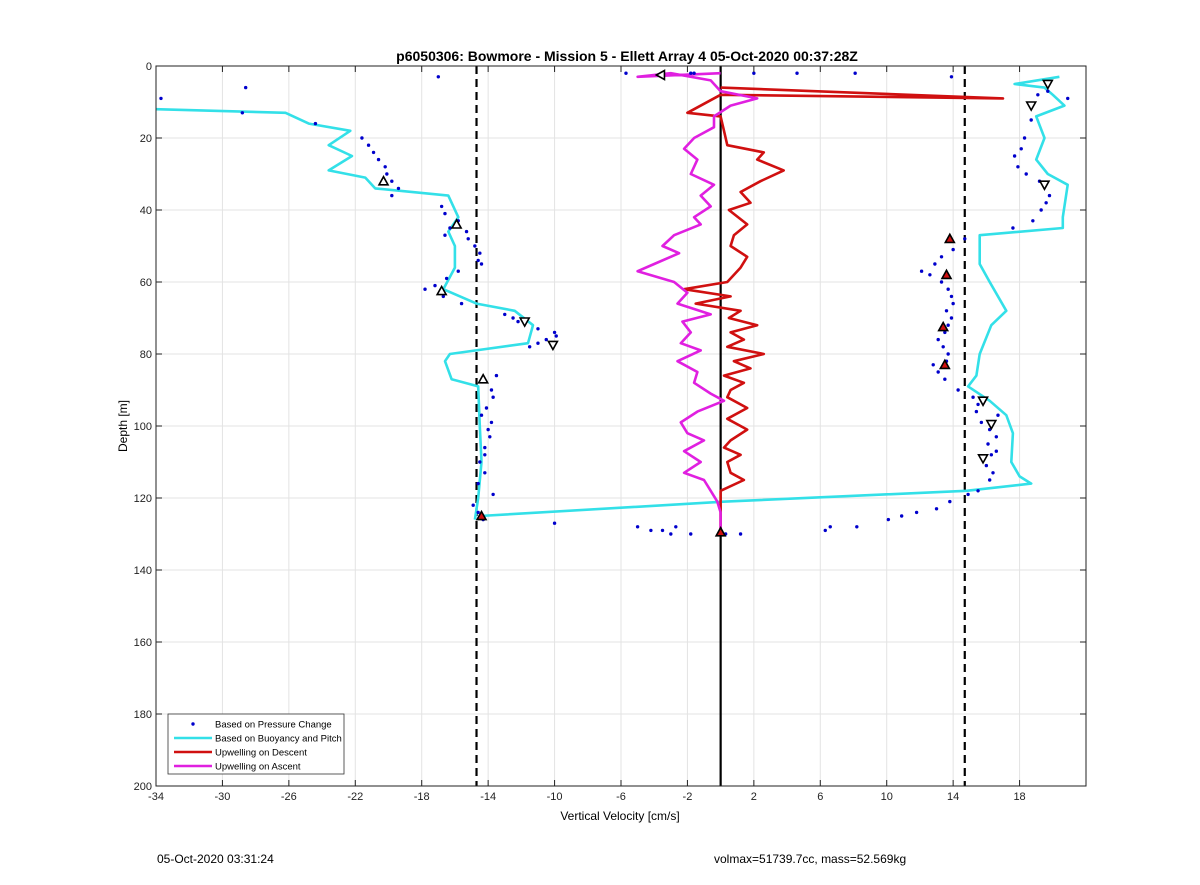 The height and width of the screenshot is (885, 1200). What do you see at coordinates (156, 797) in the screenshot?
I see `x-tick-label: -34` at bounding box center [156, 797].